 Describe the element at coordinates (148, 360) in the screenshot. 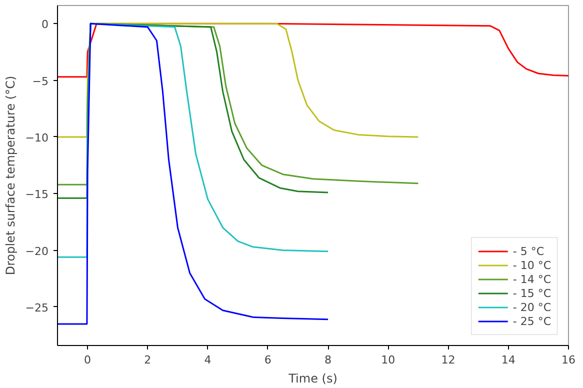

I see `x-tick-label: 2` at that location.